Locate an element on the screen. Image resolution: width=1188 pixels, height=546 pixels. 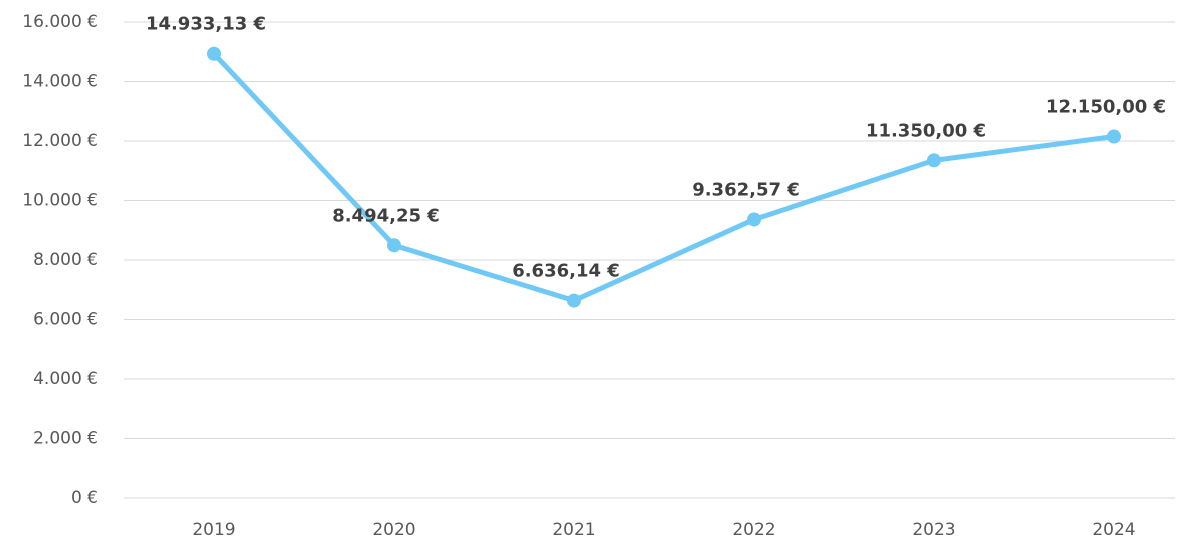
data-label: 12.150,00 € is located at coordinates (1106, 107).